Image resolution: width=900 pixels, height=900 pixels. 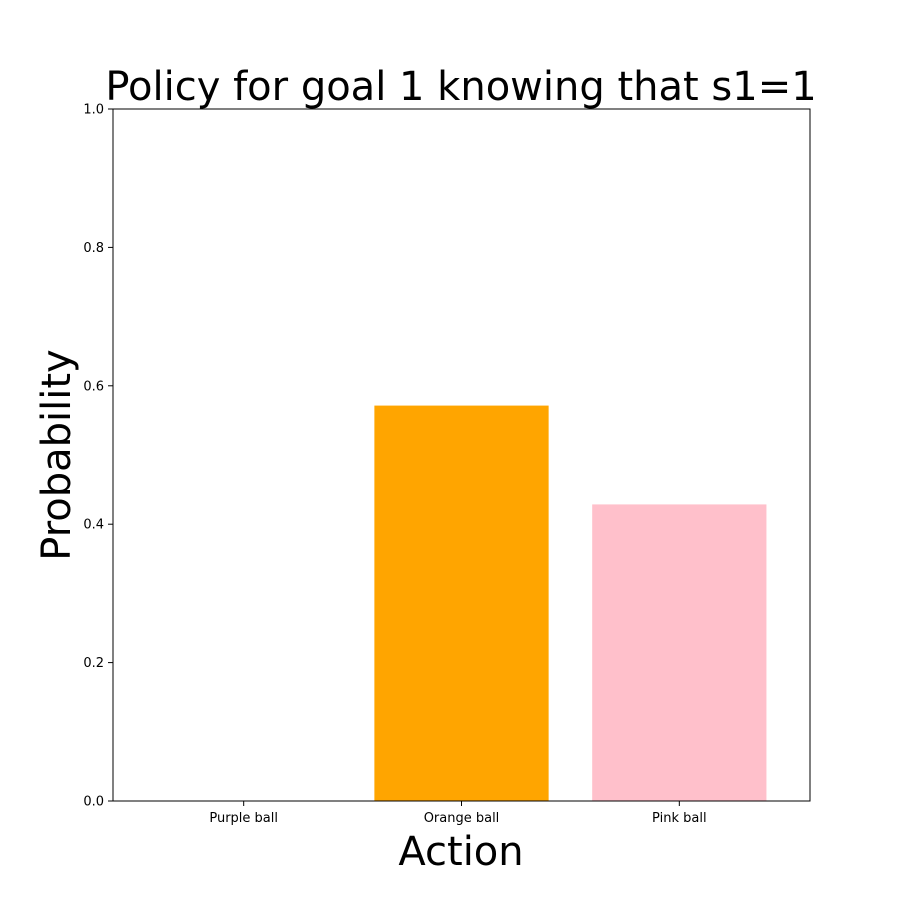 What do you see at coordinates (93, 386) in the screenshot?
I see `y-tick-label: 0.6` at bounding box center [93, 386].